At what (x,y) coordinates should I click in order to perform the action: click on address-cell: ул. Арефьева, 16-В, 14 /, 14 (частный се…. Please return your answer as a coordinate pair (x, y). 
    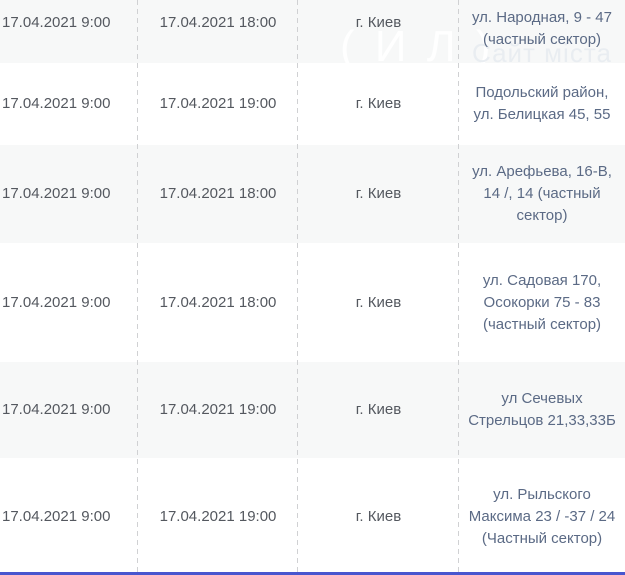
    Looking at the image, I should click on (542, 194).